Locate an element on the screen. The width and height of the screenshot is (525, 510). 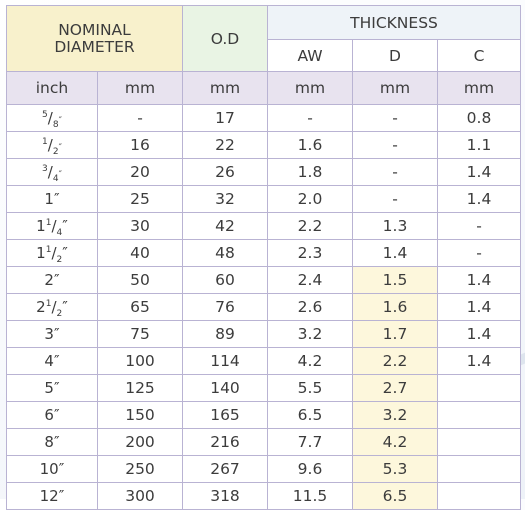
cell-d: 1.3 is located at coordinates (395, 226).